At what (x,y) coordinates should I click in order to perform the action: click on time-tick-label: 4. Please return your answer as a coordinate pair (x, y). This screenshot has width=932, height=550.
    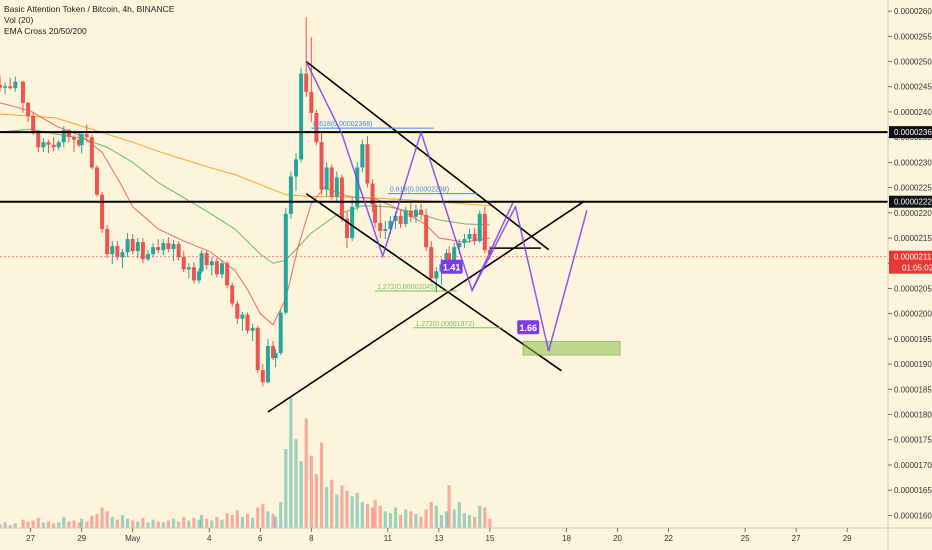
    Looking at the image, I should click on (209, 538).